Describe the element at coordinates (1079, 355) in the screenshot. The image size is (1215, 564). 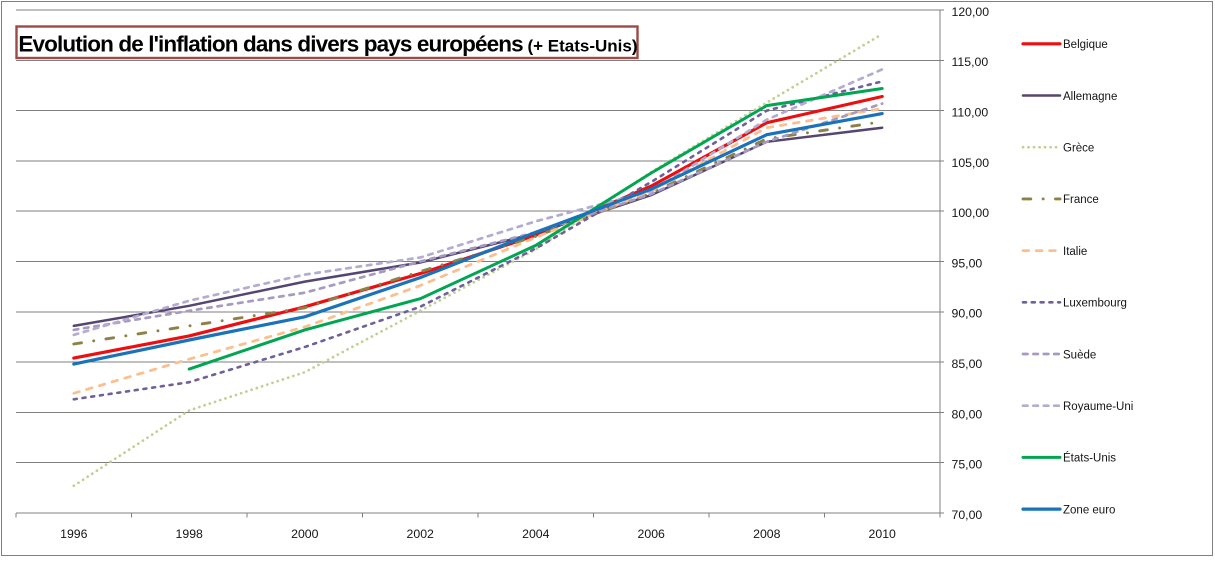
I see `svg-text: Suède` at that location.